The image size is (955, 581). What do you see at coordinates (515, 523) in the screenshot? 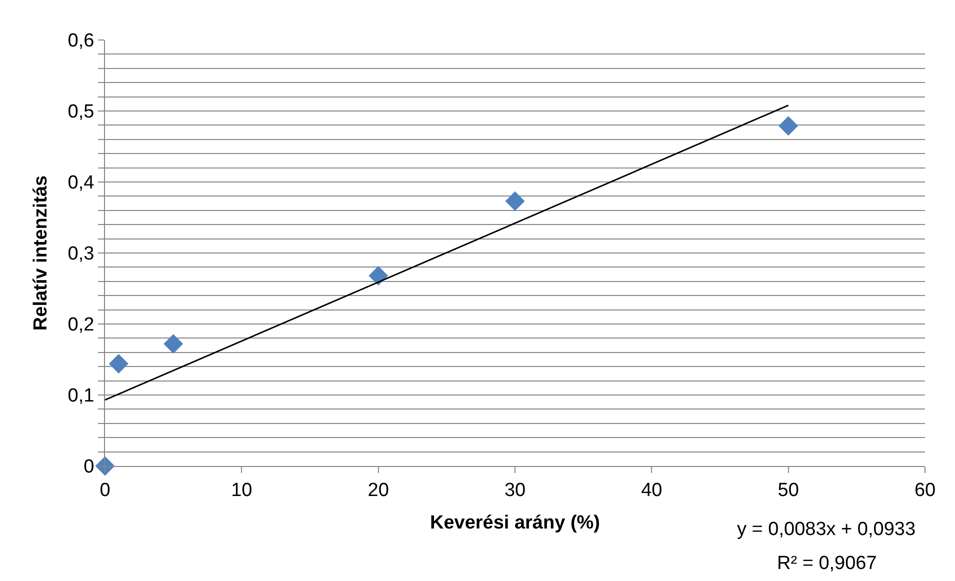
I see `x-axis-title: Keverési arány (%)` at bounding box center [515, 523].